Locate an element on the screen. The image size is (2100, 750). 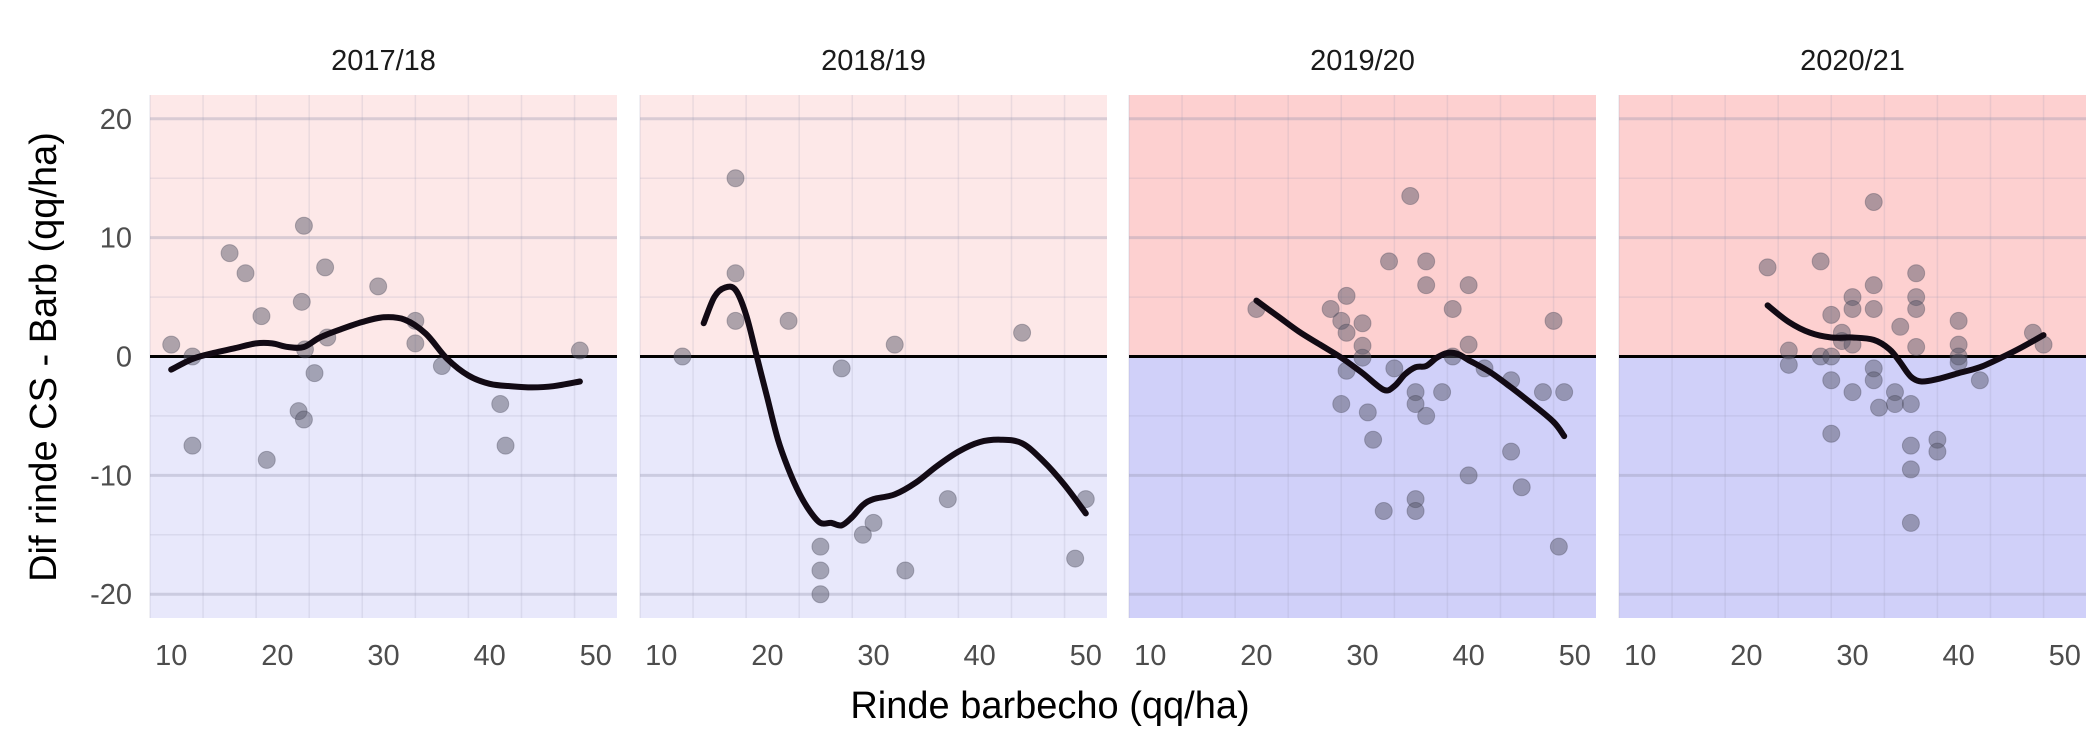
y-axis: 20 10 0 -10 -20 is located at coordinates (111, 357).